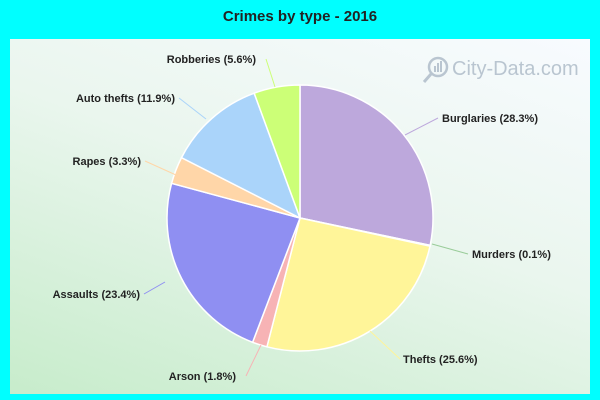 The image size is (600, 400). I want to click on slice-label-rapes: Rapes (3.3%), so click(107, 162).